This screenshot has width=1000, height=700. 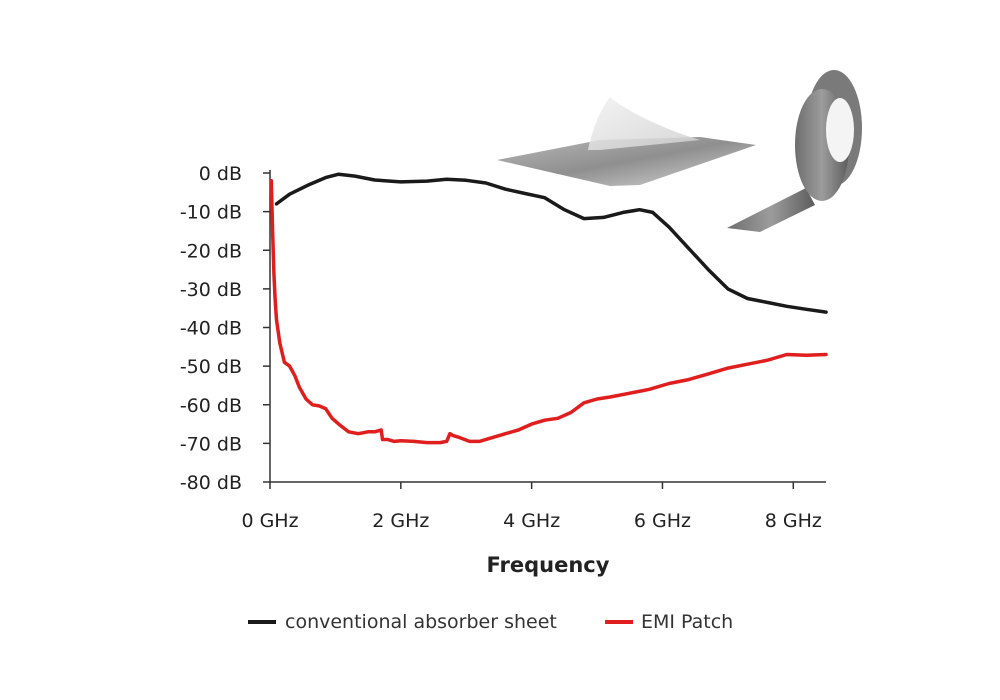 What do you see at coordinates (220, 174) in the screenshot?
I see `y-tick-label: 0 dB` at bounding box center [220, 174].